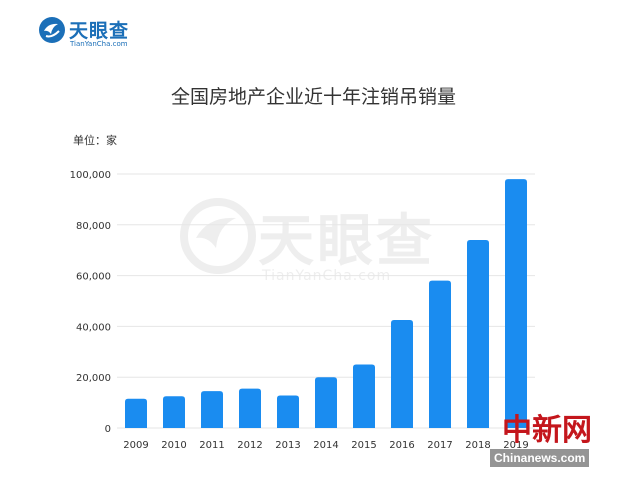 Image resolution: width=627 pixels, height=478 pixels. What do you see at coordinates (99, 31) in the screenshot?
I see `logo-name: 天眼查` at bounding box center [99, 31].